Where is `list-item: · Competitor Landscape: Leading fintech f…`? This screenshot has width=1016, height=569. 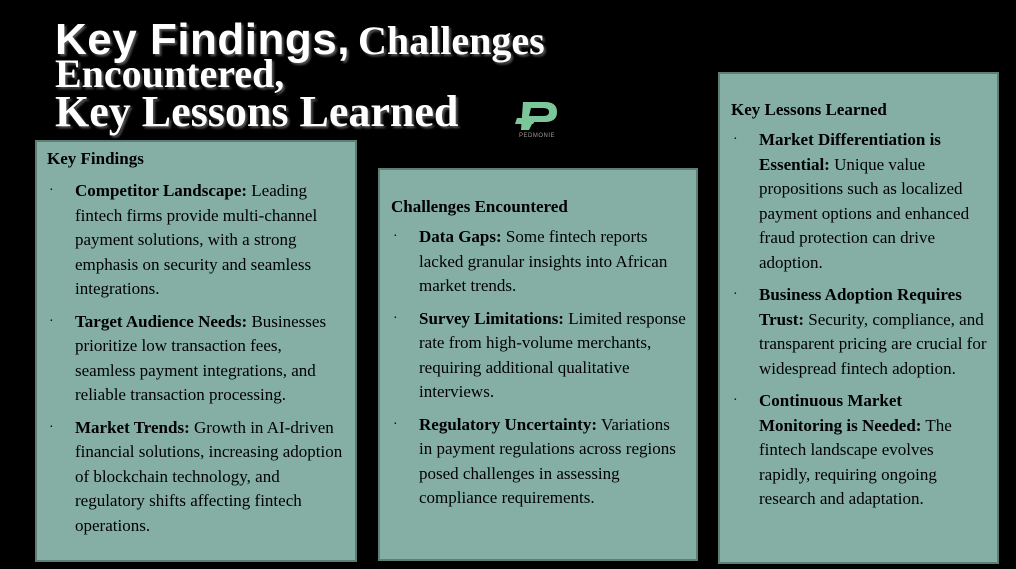
list-item: · Competitor Landscape: Leading fintech f… is located at coordinates (196, 240).